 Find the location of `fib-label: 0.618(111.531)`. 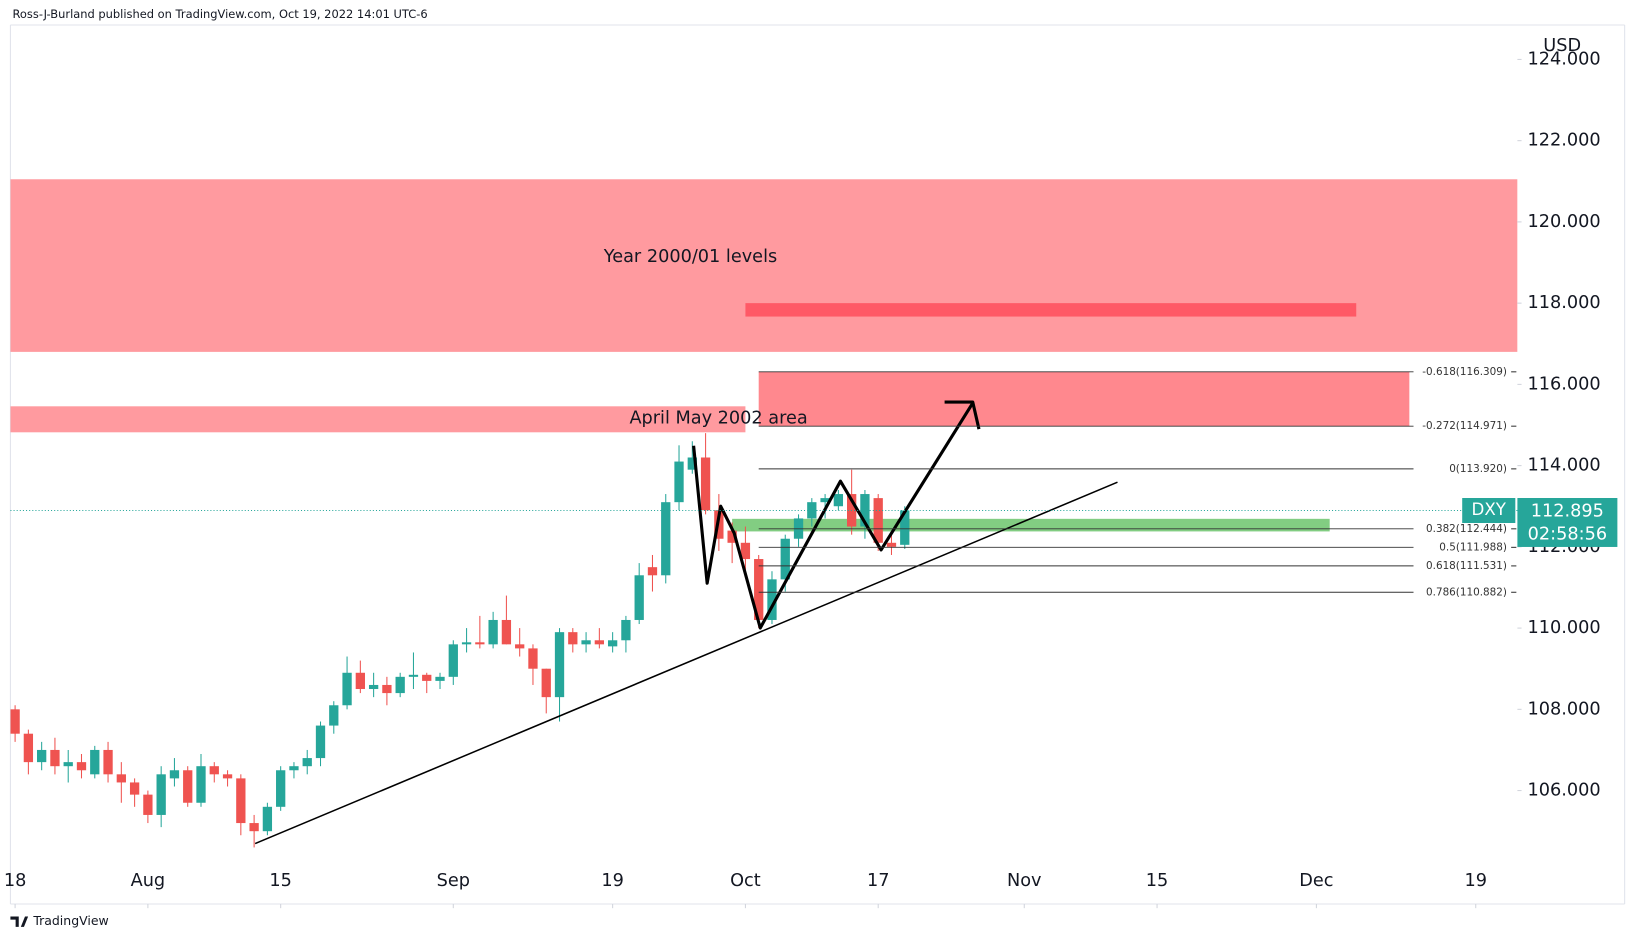

fib-label: 0.618(111.531) is located at coordinates (1466, 566).